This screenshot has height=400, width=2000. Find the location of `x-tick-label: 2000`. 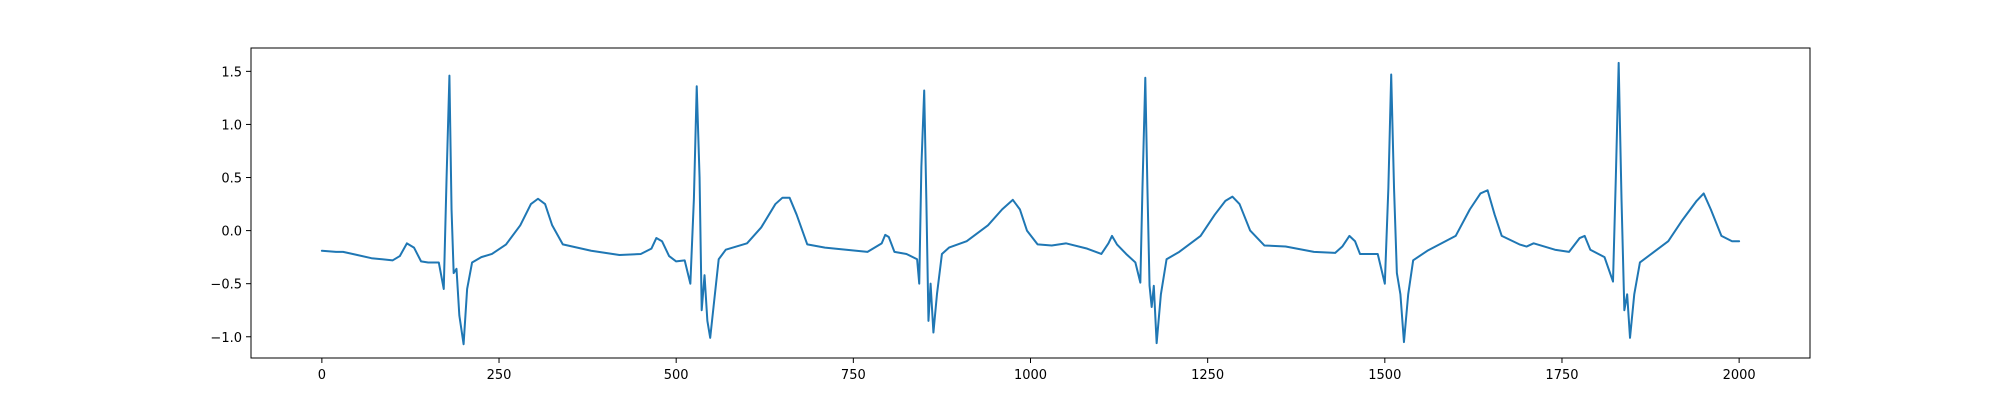

x-tick-label: 2000 is located at coordinates (1739, 375).